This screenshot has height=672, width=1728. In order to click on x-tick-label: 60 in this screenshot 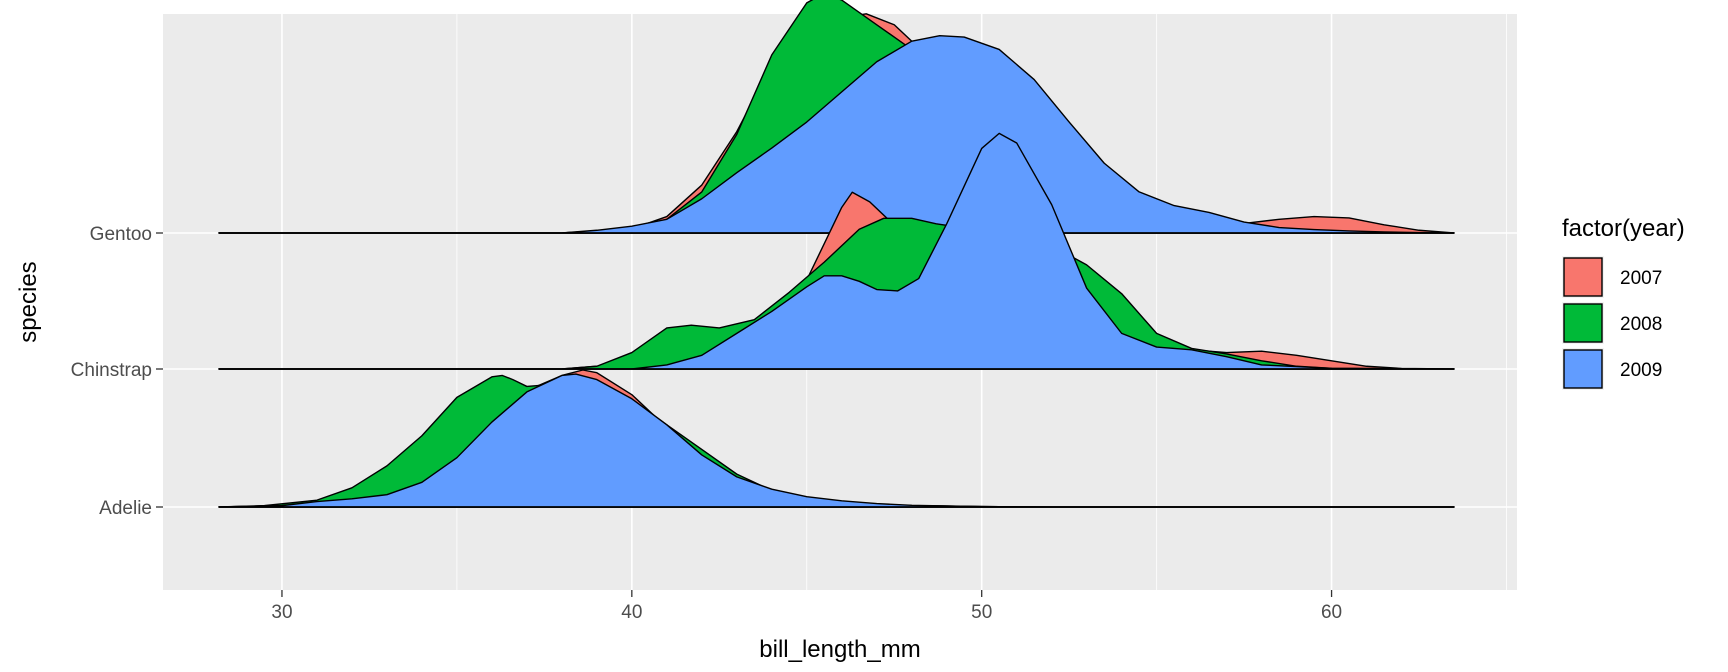, I will do `click(1331, 612)`.